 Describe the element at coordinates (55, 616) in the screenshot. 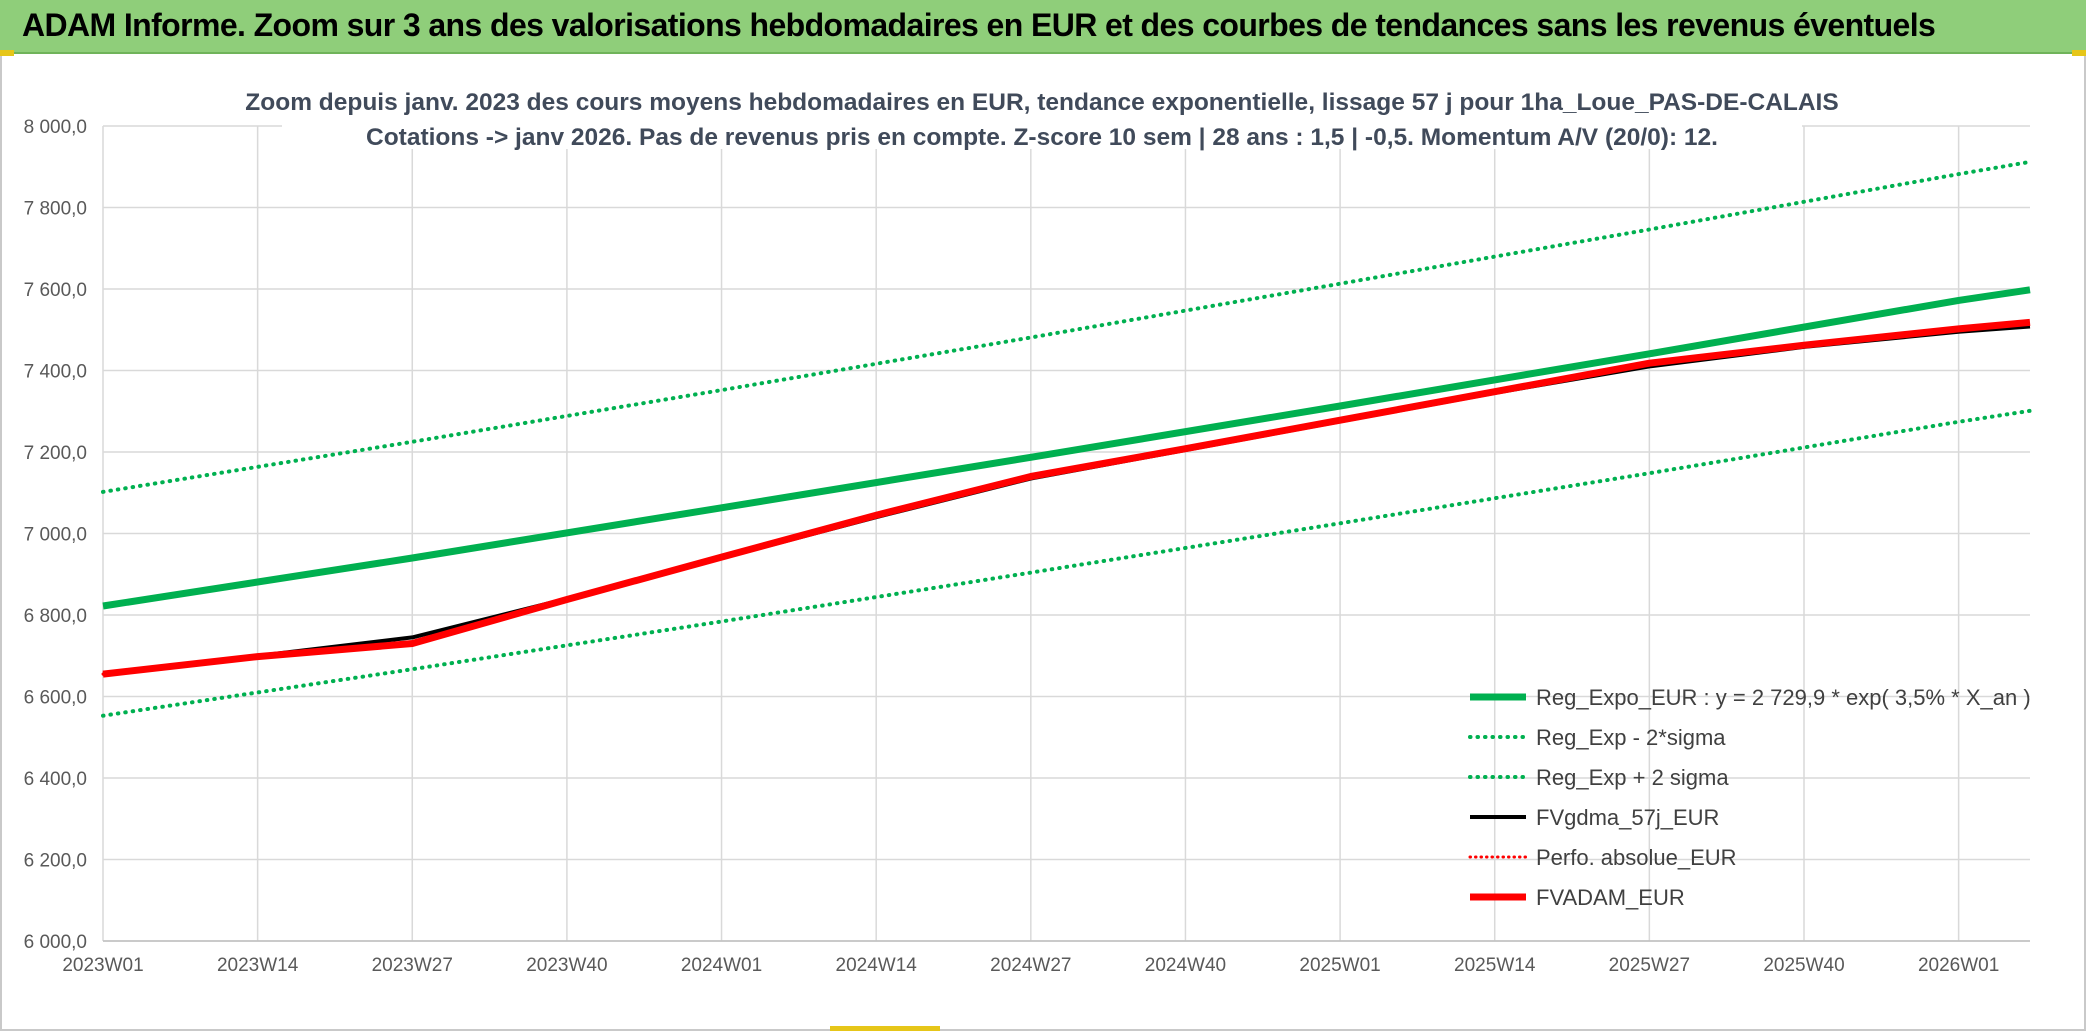

I see `y-tick-label: 6 800,0` at that location.